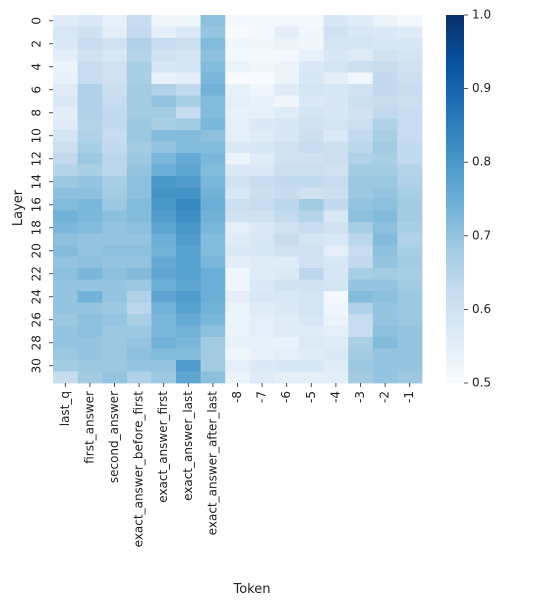 This screenshot has width=535, height=605. I want to click on y-tick-label: 10, so click(37, 135).